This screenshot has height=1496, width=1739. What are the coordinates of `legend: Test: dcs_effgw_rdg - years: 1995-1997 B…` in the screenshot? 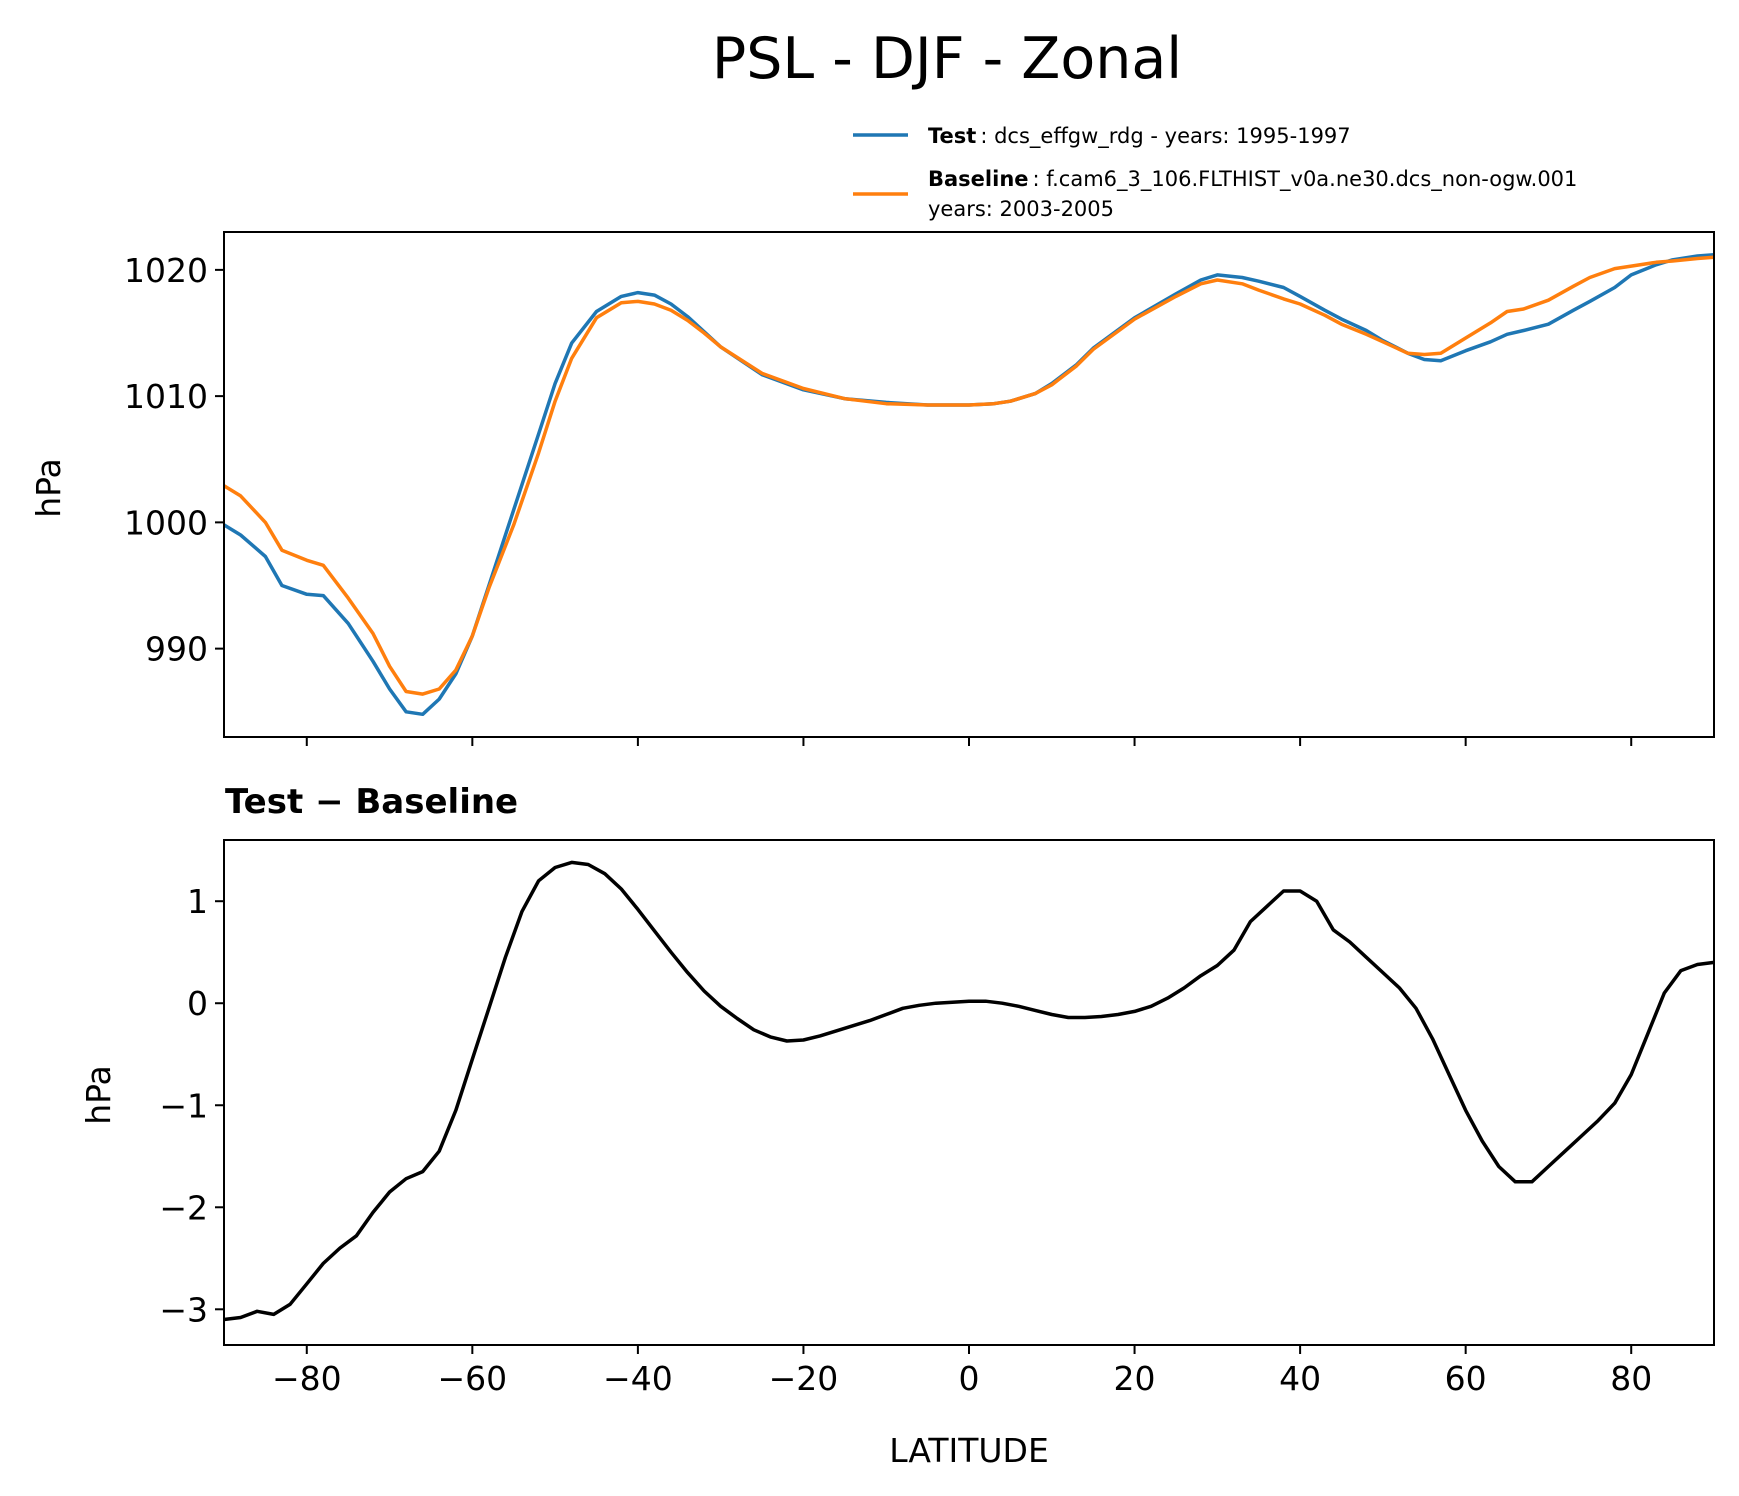 It's located at (1215, 172).